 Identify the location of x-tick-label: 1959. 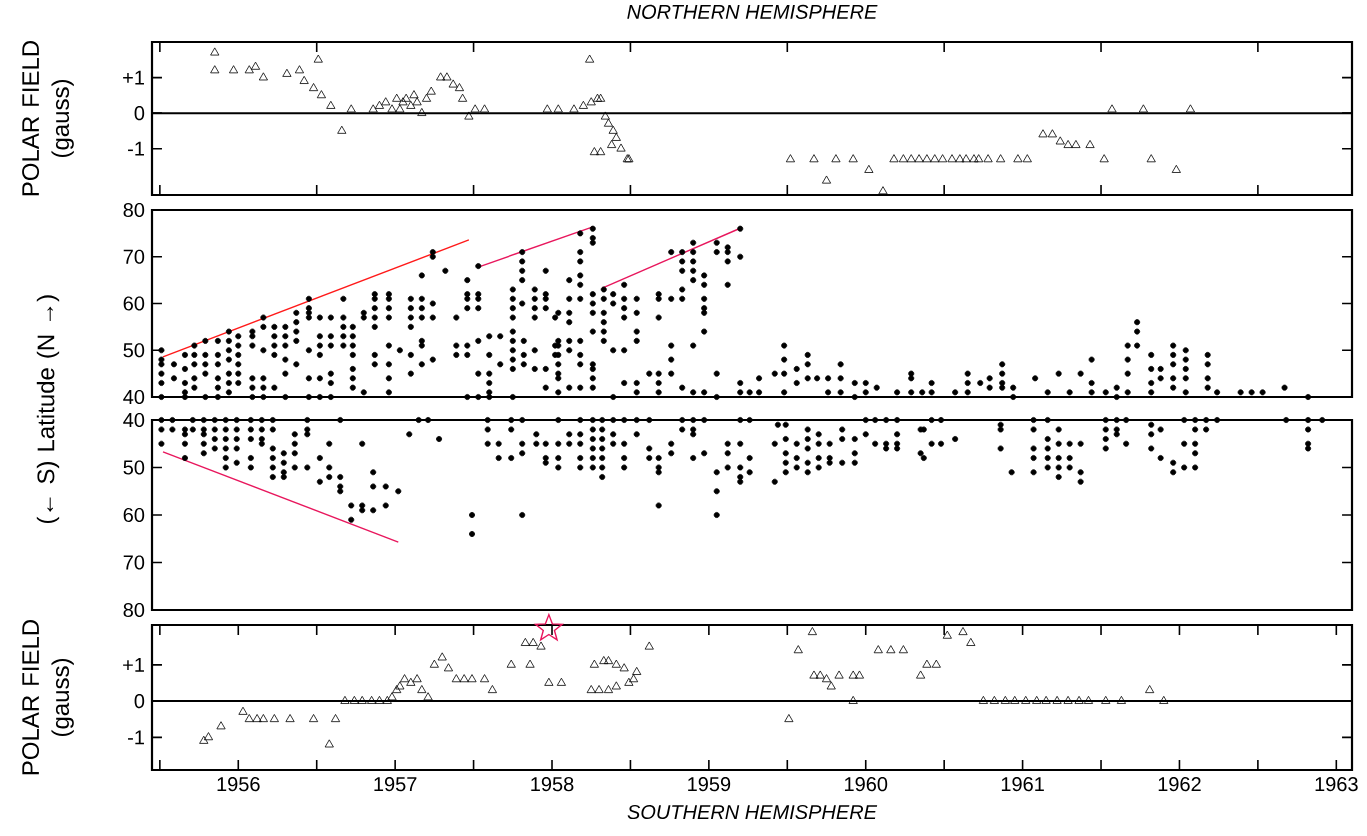
(709, 784).